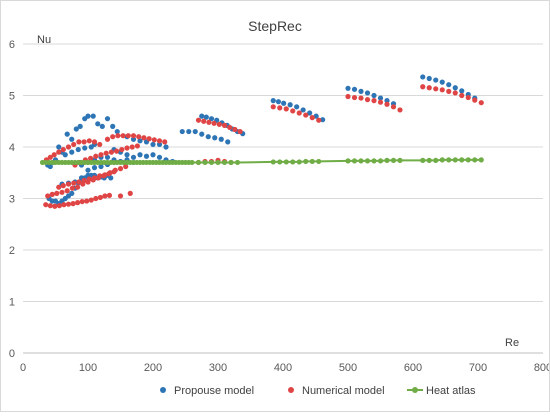 This screenshot has width=550, height=416. Describe the element at coordinates (12, 354) in the screenshot. I see `y-tick-label: 0` at that location.